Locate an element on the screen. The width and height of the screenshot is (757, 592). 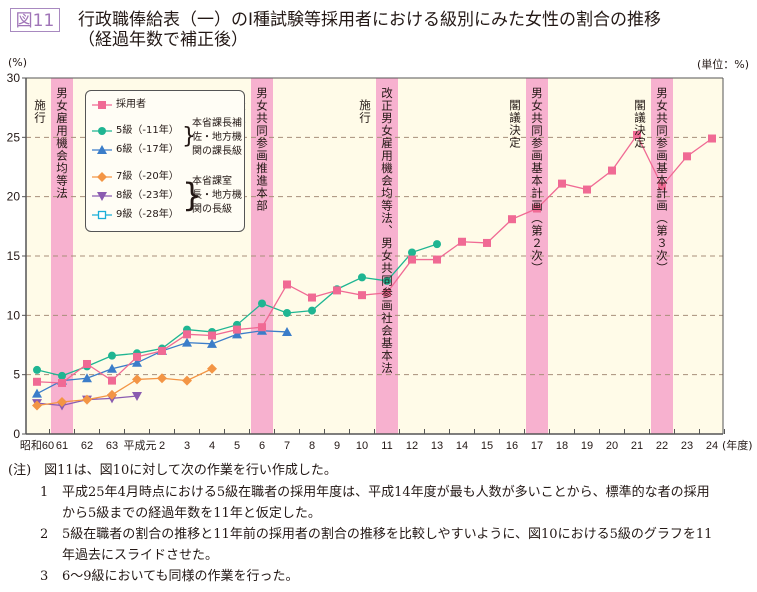
notes-header: (注) 図11は、図10に対して次の作業を行い作成した。 is located at coordinates (172, 470).